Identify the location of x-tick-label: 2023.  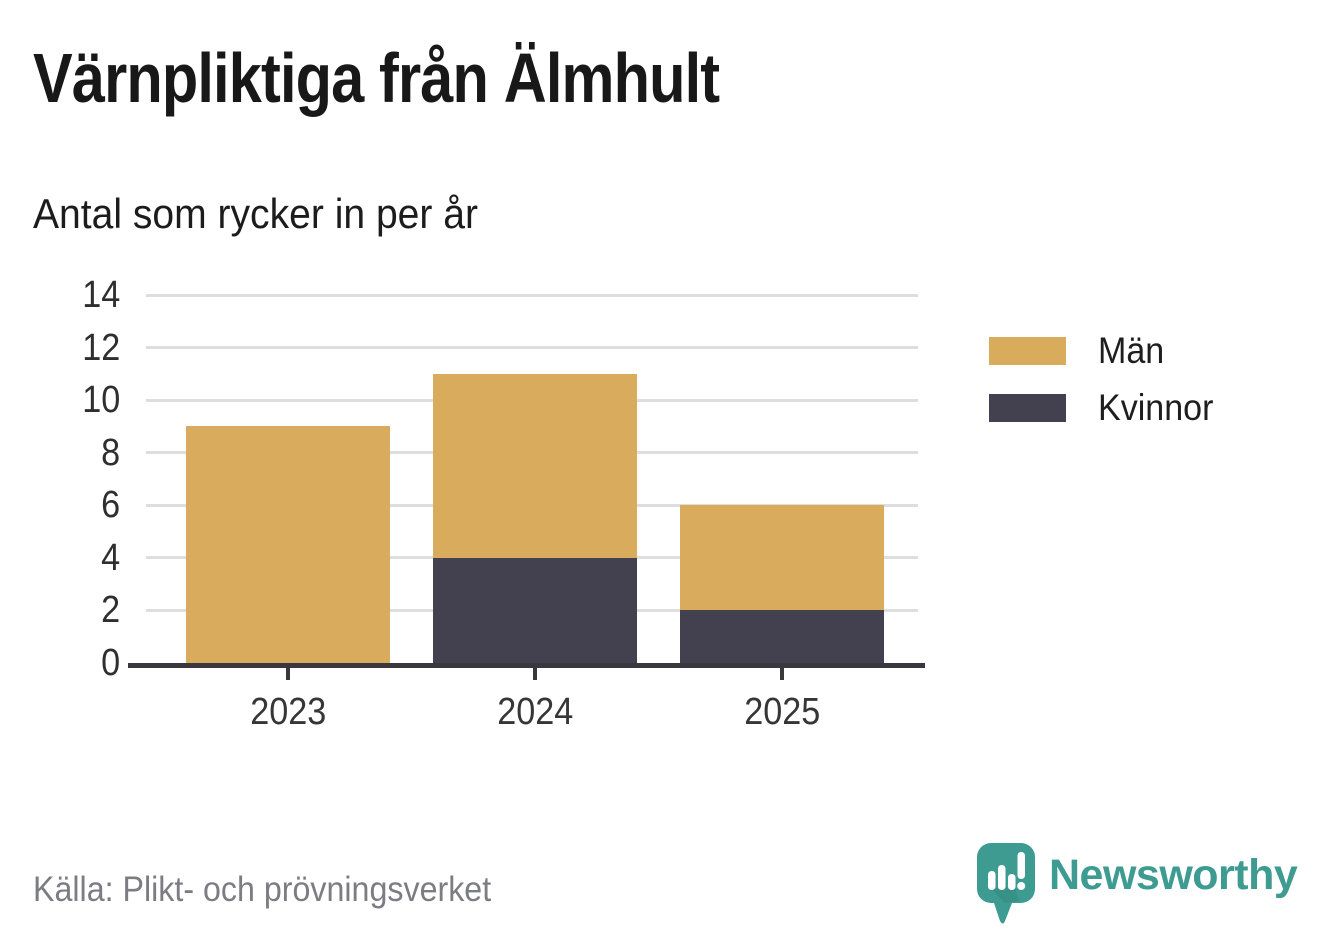
(288, 712).